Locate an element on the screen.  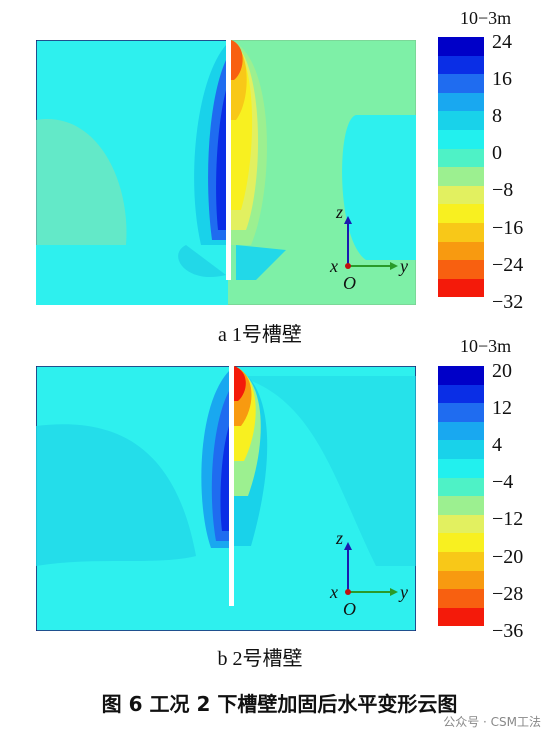
colorbar-a-tick: −32 is located at coordinates (508, 302).